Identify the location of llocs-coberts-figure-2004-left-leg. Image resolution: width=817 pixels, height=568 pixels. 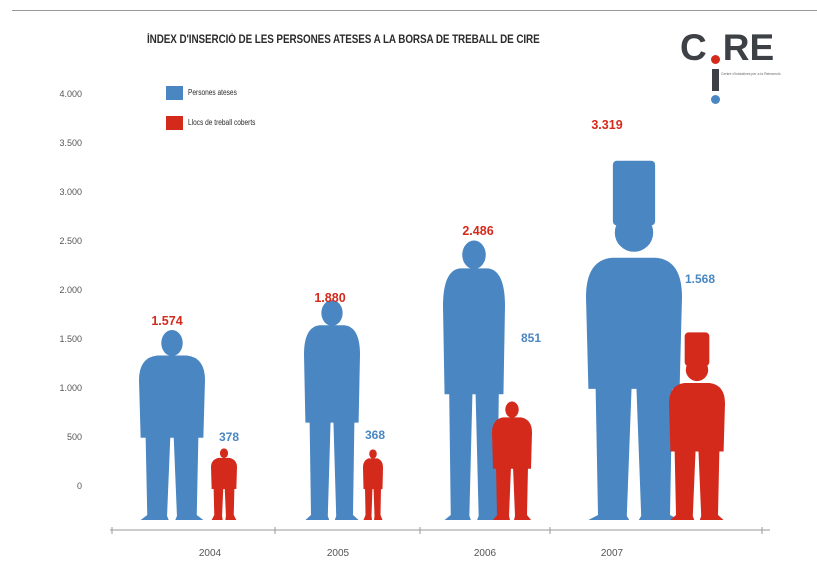
(217, 503).